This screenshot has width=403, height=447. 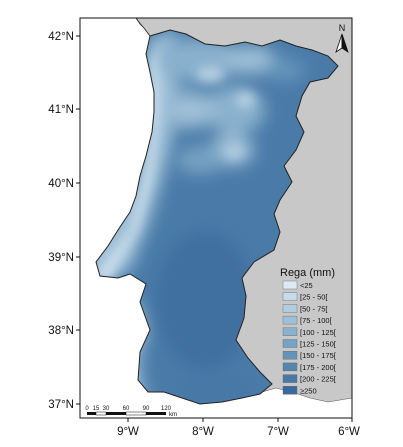 What do you see at coordinates (87, 409) in the screenshot?
I see `scale-tick-0: 0` at bounding box center [87, 409].